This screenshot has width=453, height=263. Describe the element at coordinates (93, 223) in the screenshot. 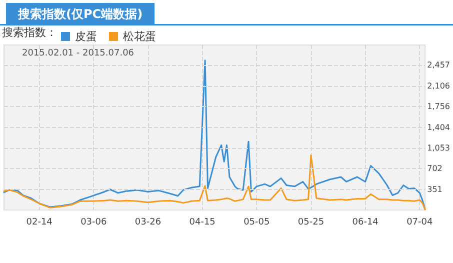

I see `x-tick-label: 03-06` at that location.